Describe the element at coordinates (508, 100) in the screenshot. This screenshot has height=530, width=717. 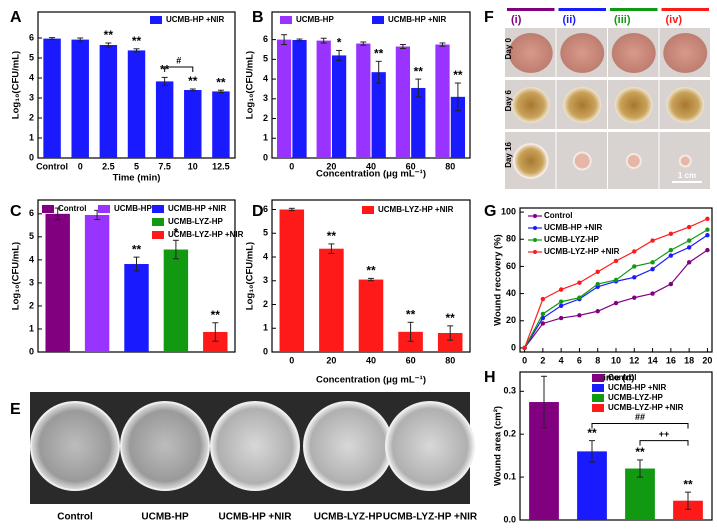
I see `row-label: Day 6` at that location.